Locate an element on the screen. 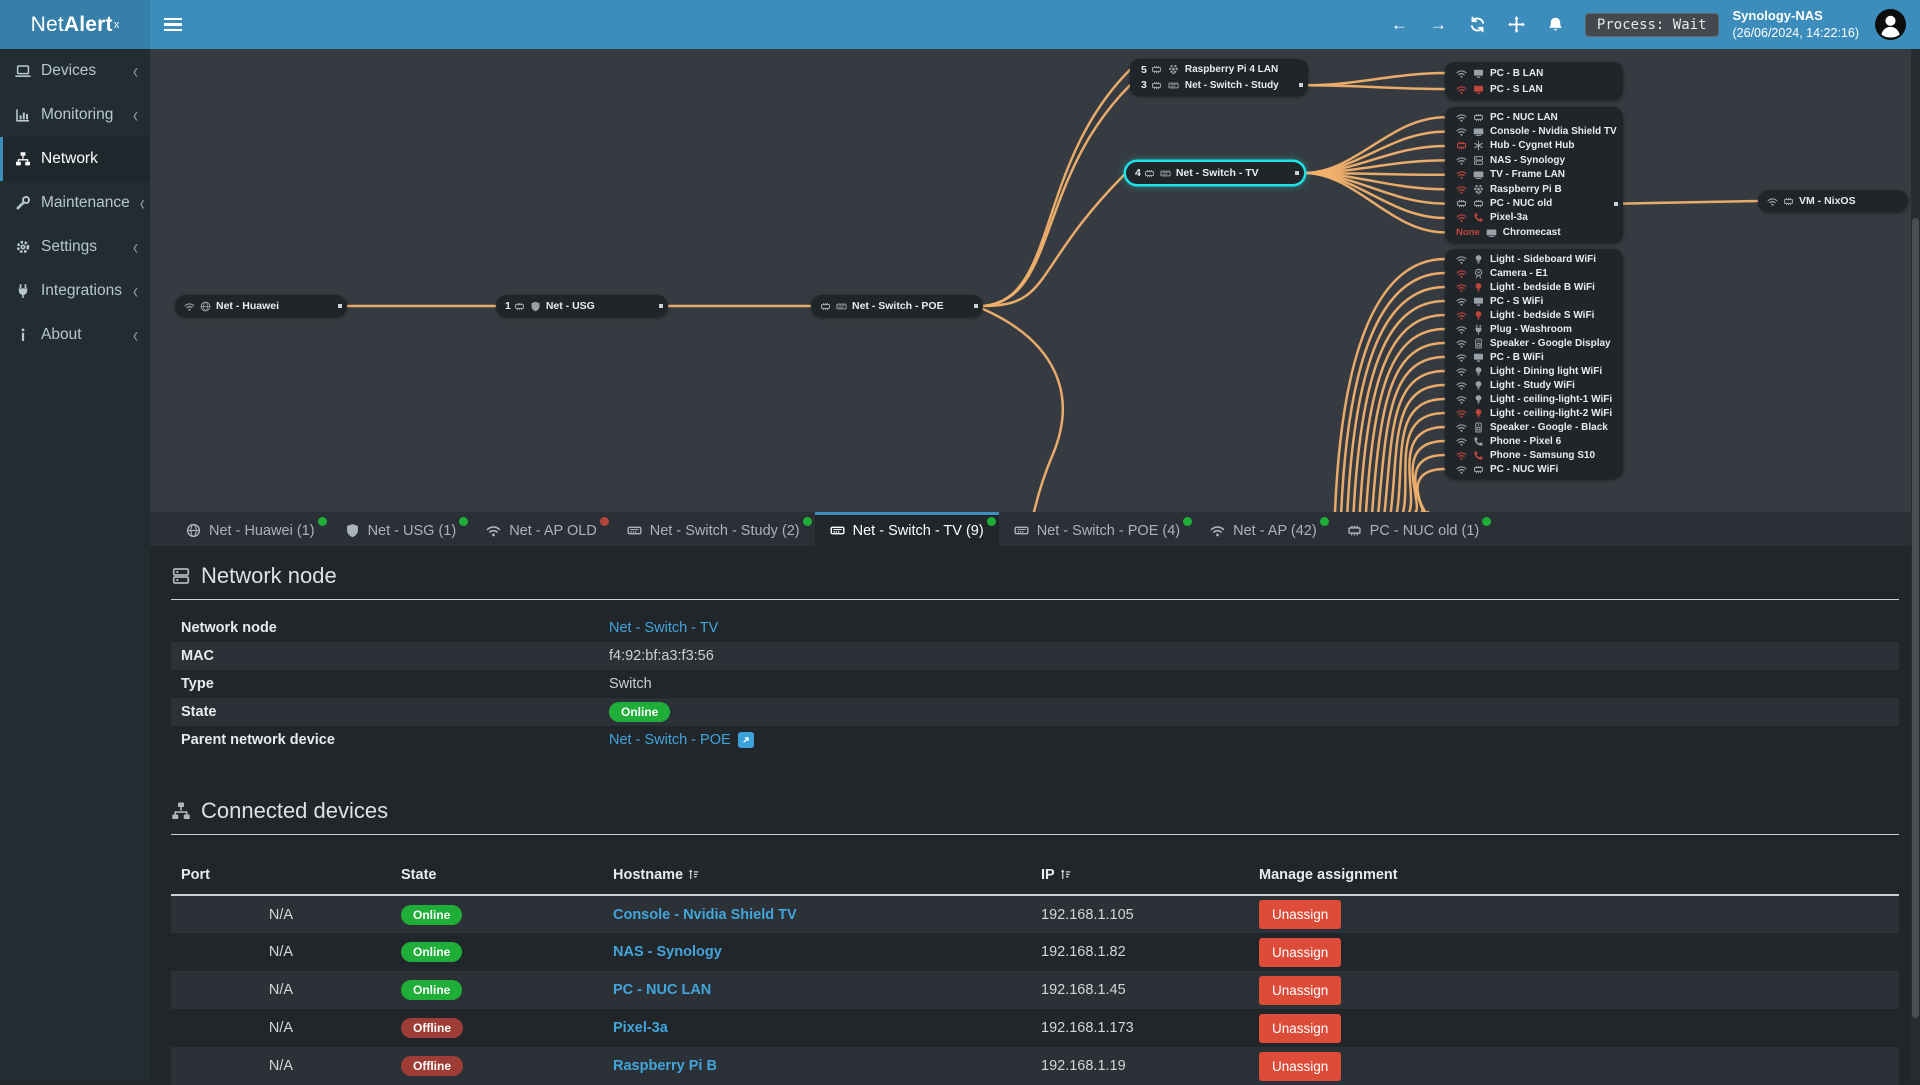 Image resolution: width=1920 pixels, height=1085 pixels. hostname-link: Raspberry Pi B is located at coordinates (665, 1066).